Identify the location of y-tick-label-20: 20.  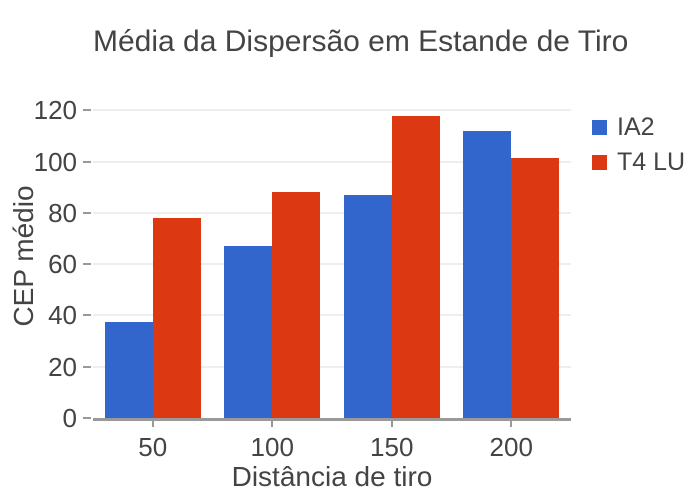
(62, 366).